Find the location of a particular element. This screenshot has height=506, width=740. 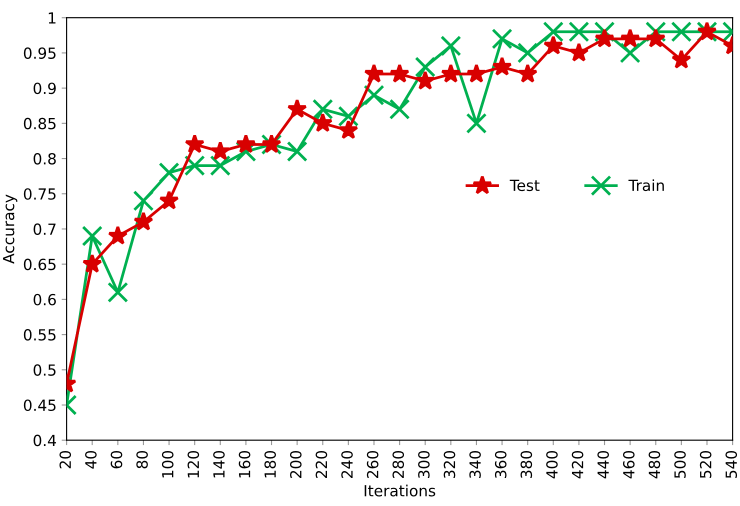

x-tick-label: 480 is located at coordinates (654, 464).